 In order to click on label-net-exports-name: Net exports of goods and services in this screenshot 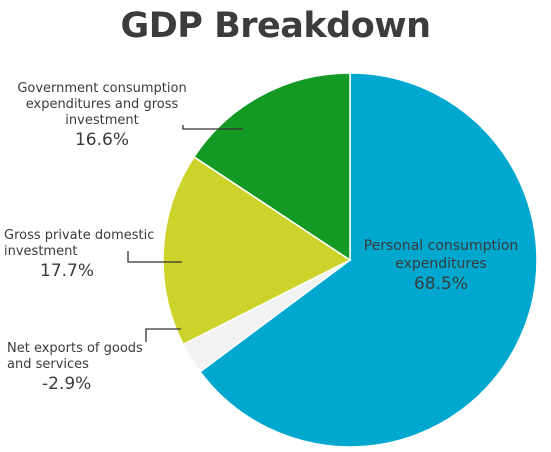, I will do `click(75, 356)`.